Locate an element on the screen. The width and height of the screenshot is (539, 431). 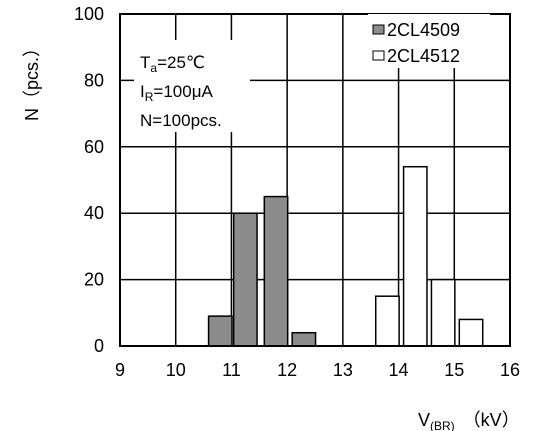
x-tick-label-13: 13 is located at coordinates (343, 370).